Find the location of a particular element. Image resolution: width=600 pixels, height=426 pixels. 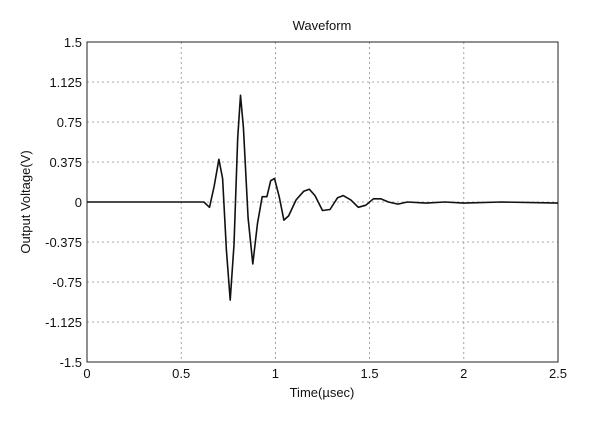

x-tick-label: 2 is located at coordinates (463, 373).